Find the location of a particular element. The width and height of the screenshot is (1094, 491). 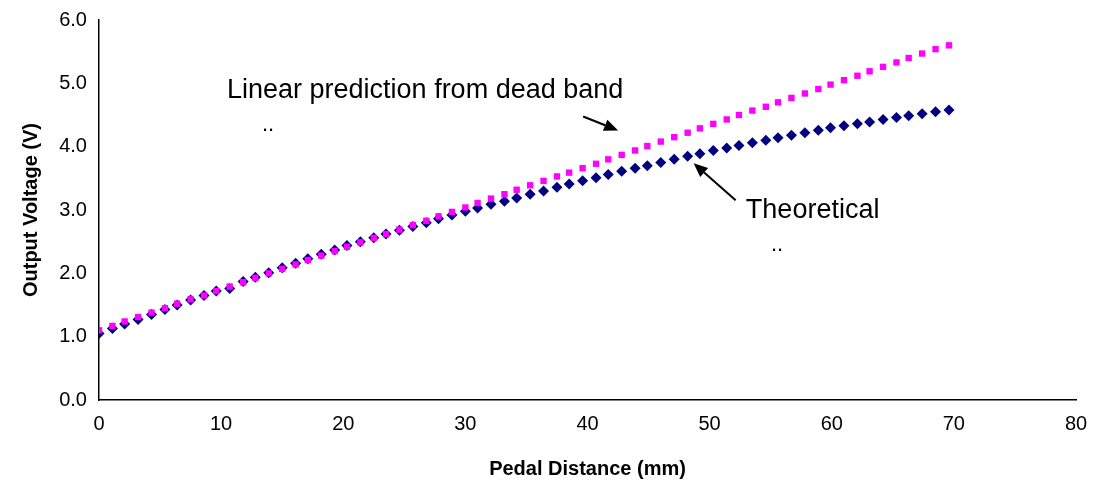

x-tick-label: 10 is located at coordinates (221, 422).